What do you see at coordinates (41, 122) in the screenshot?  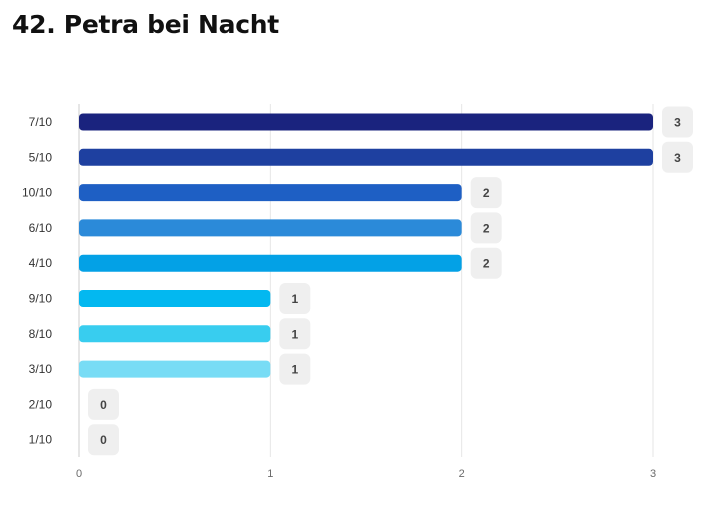 I see `category-label: 7/10` at bounding box center [41, 122].